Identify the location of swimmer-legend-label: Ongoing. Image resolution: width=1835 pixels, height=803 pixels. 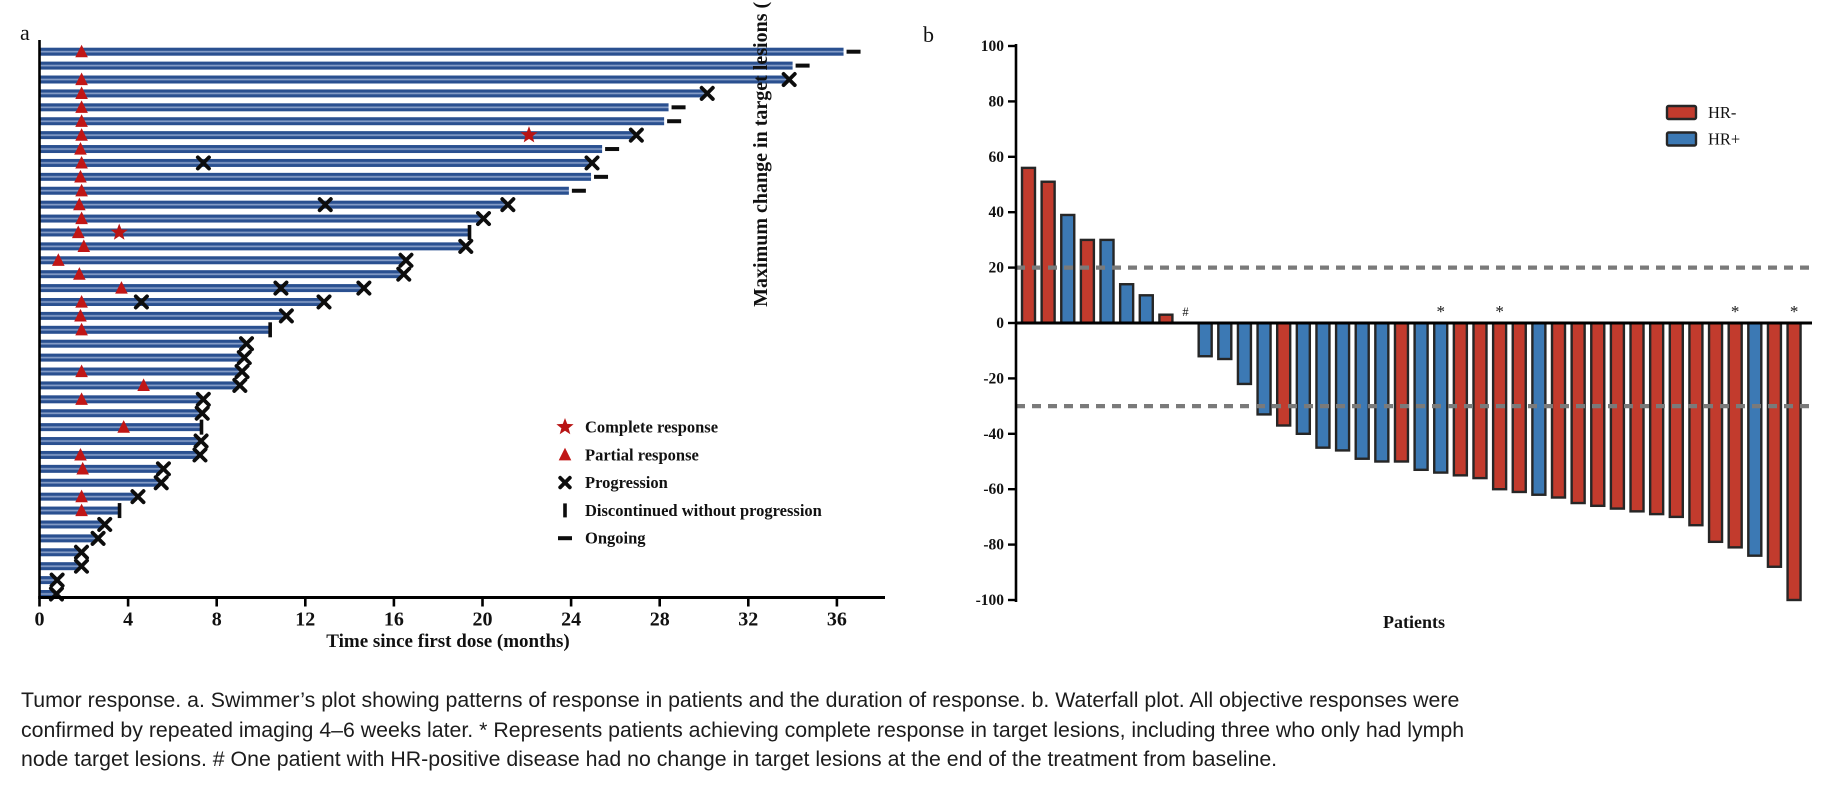
(615, 538).